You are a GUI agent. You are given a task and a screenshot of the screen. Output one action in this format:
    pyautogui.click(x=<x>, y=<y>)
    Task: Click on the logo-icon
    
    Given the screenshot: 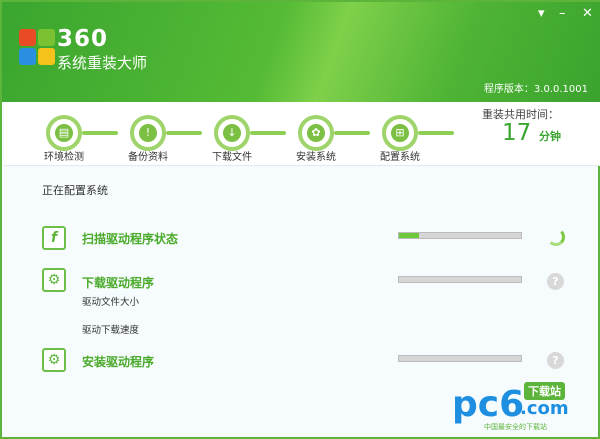 What is the action you would take?
    pyautogui.click(x=37, y=47)
    